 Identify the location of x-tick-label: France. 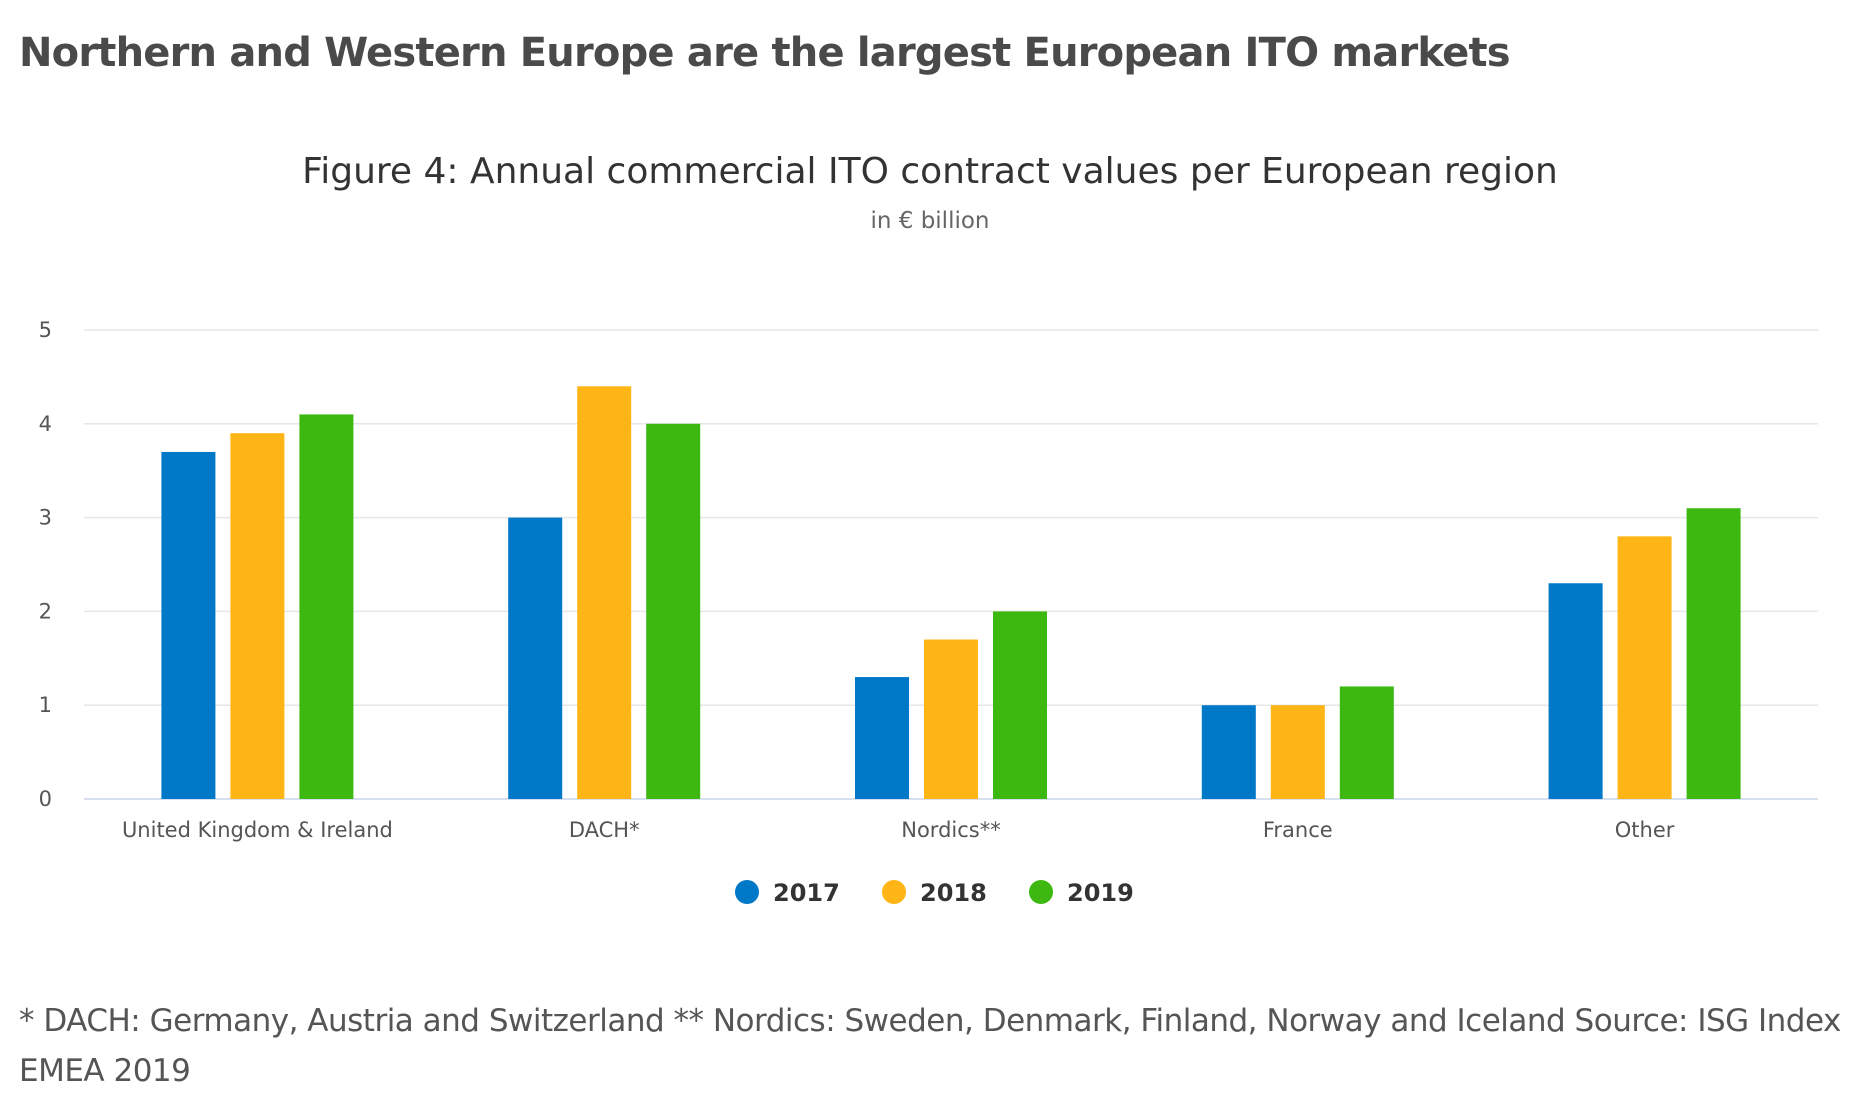
(1298, 830).